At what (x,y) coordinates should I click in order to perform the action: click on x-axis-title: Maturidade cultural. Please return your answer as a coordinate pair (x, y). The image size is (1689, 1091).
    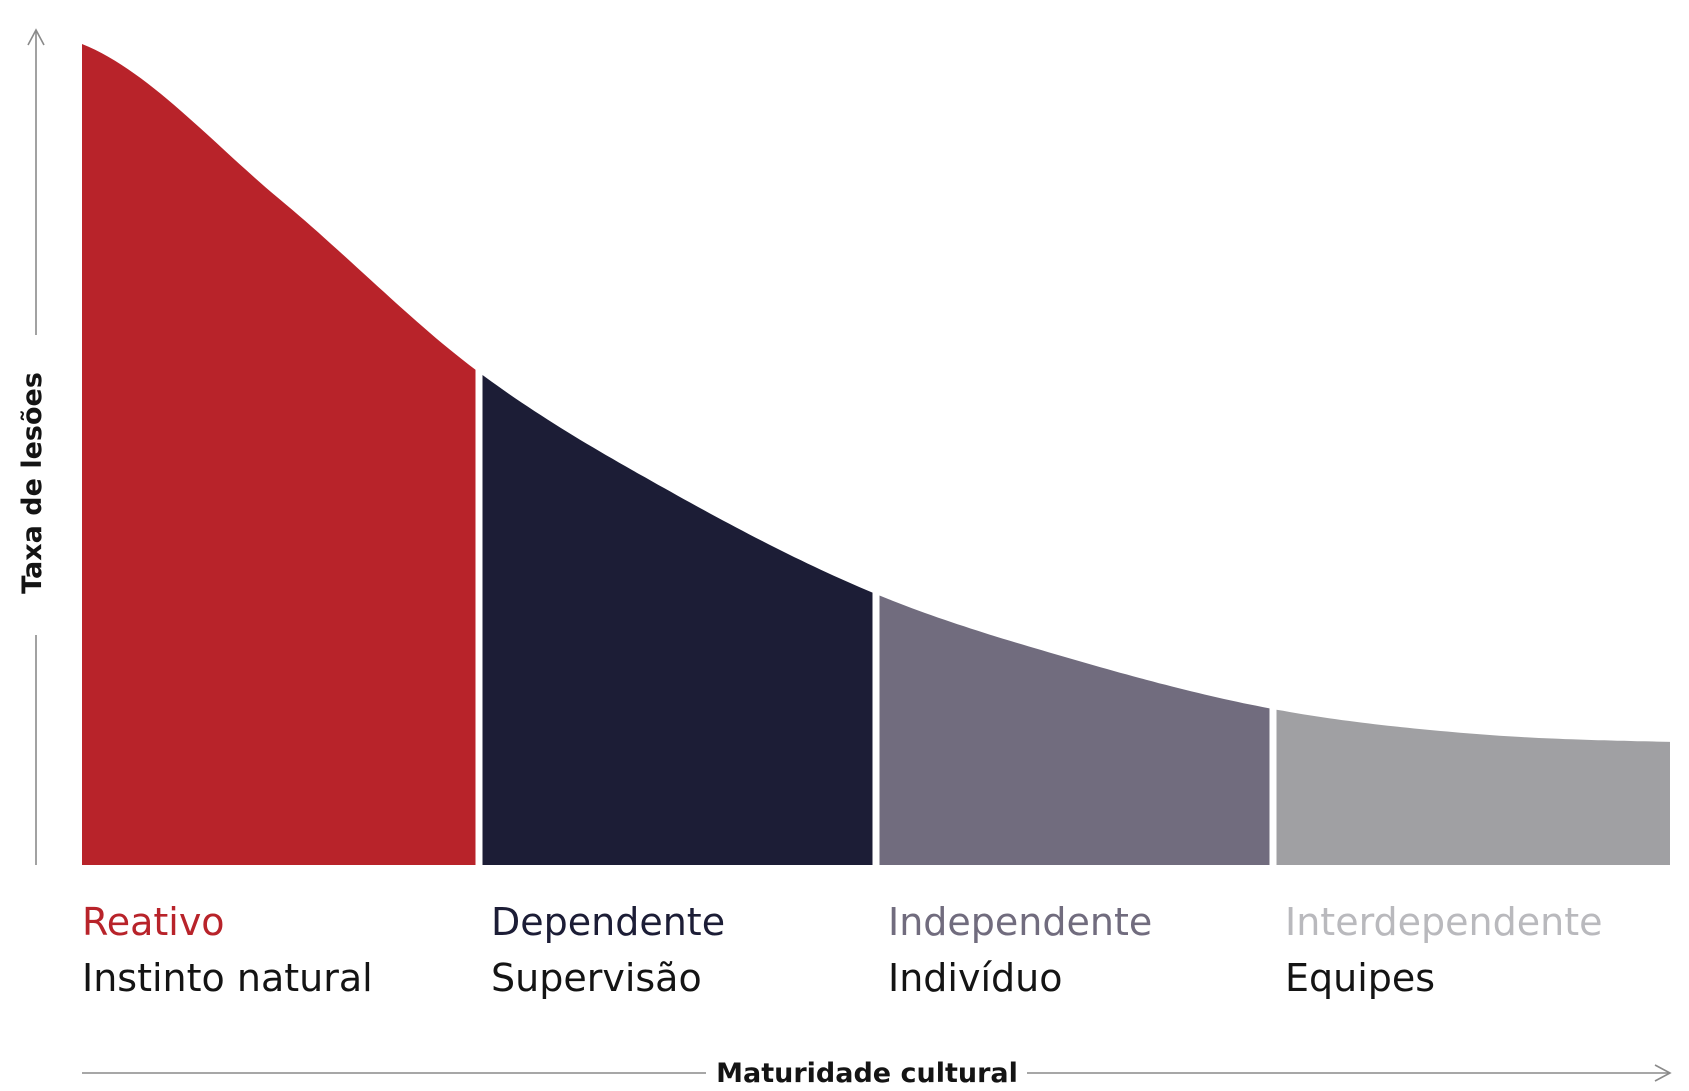
    Looking at the image, I should click on (867, 1073).